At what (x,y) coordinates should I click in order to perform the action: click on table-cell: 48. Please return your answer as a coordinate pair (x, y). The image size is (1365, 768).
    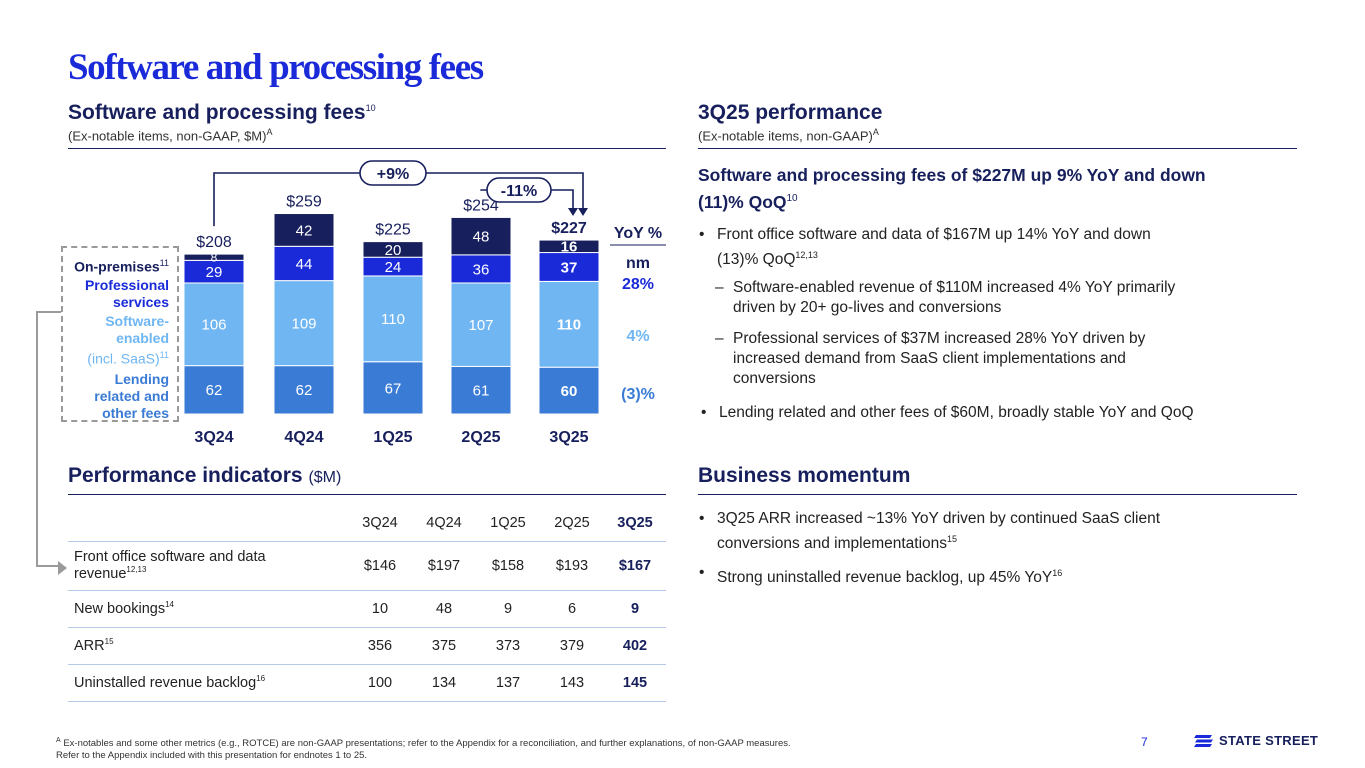
    Looking at the image, I should click on (444, 608).